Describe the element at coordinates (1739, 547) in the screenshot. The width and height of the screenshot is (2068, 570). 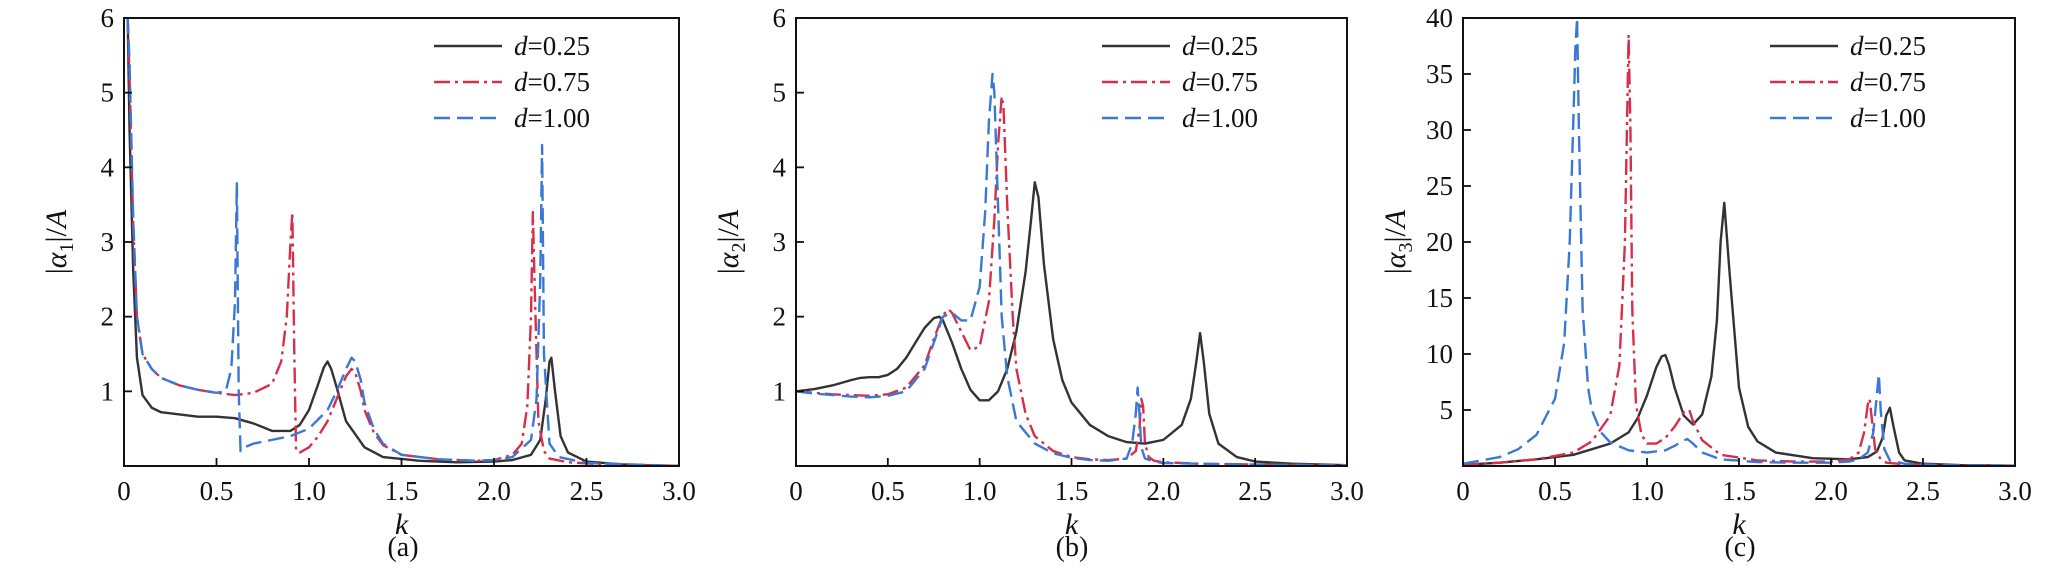
I see `panel-caption: (c)` at that location.